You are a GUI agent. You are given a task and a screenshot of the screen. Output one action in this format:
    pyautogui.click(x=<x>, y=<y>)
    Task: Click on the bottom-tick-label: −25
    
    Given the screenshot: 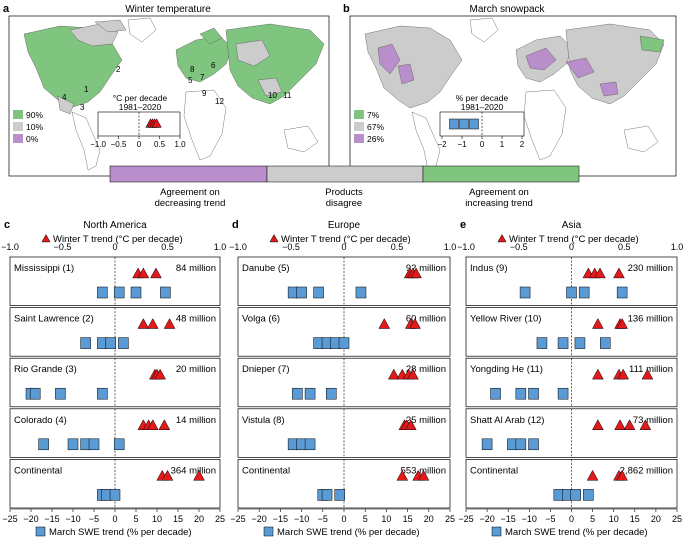 What is the action you would take?
    pyautogui.click(x=237, y=519)
    